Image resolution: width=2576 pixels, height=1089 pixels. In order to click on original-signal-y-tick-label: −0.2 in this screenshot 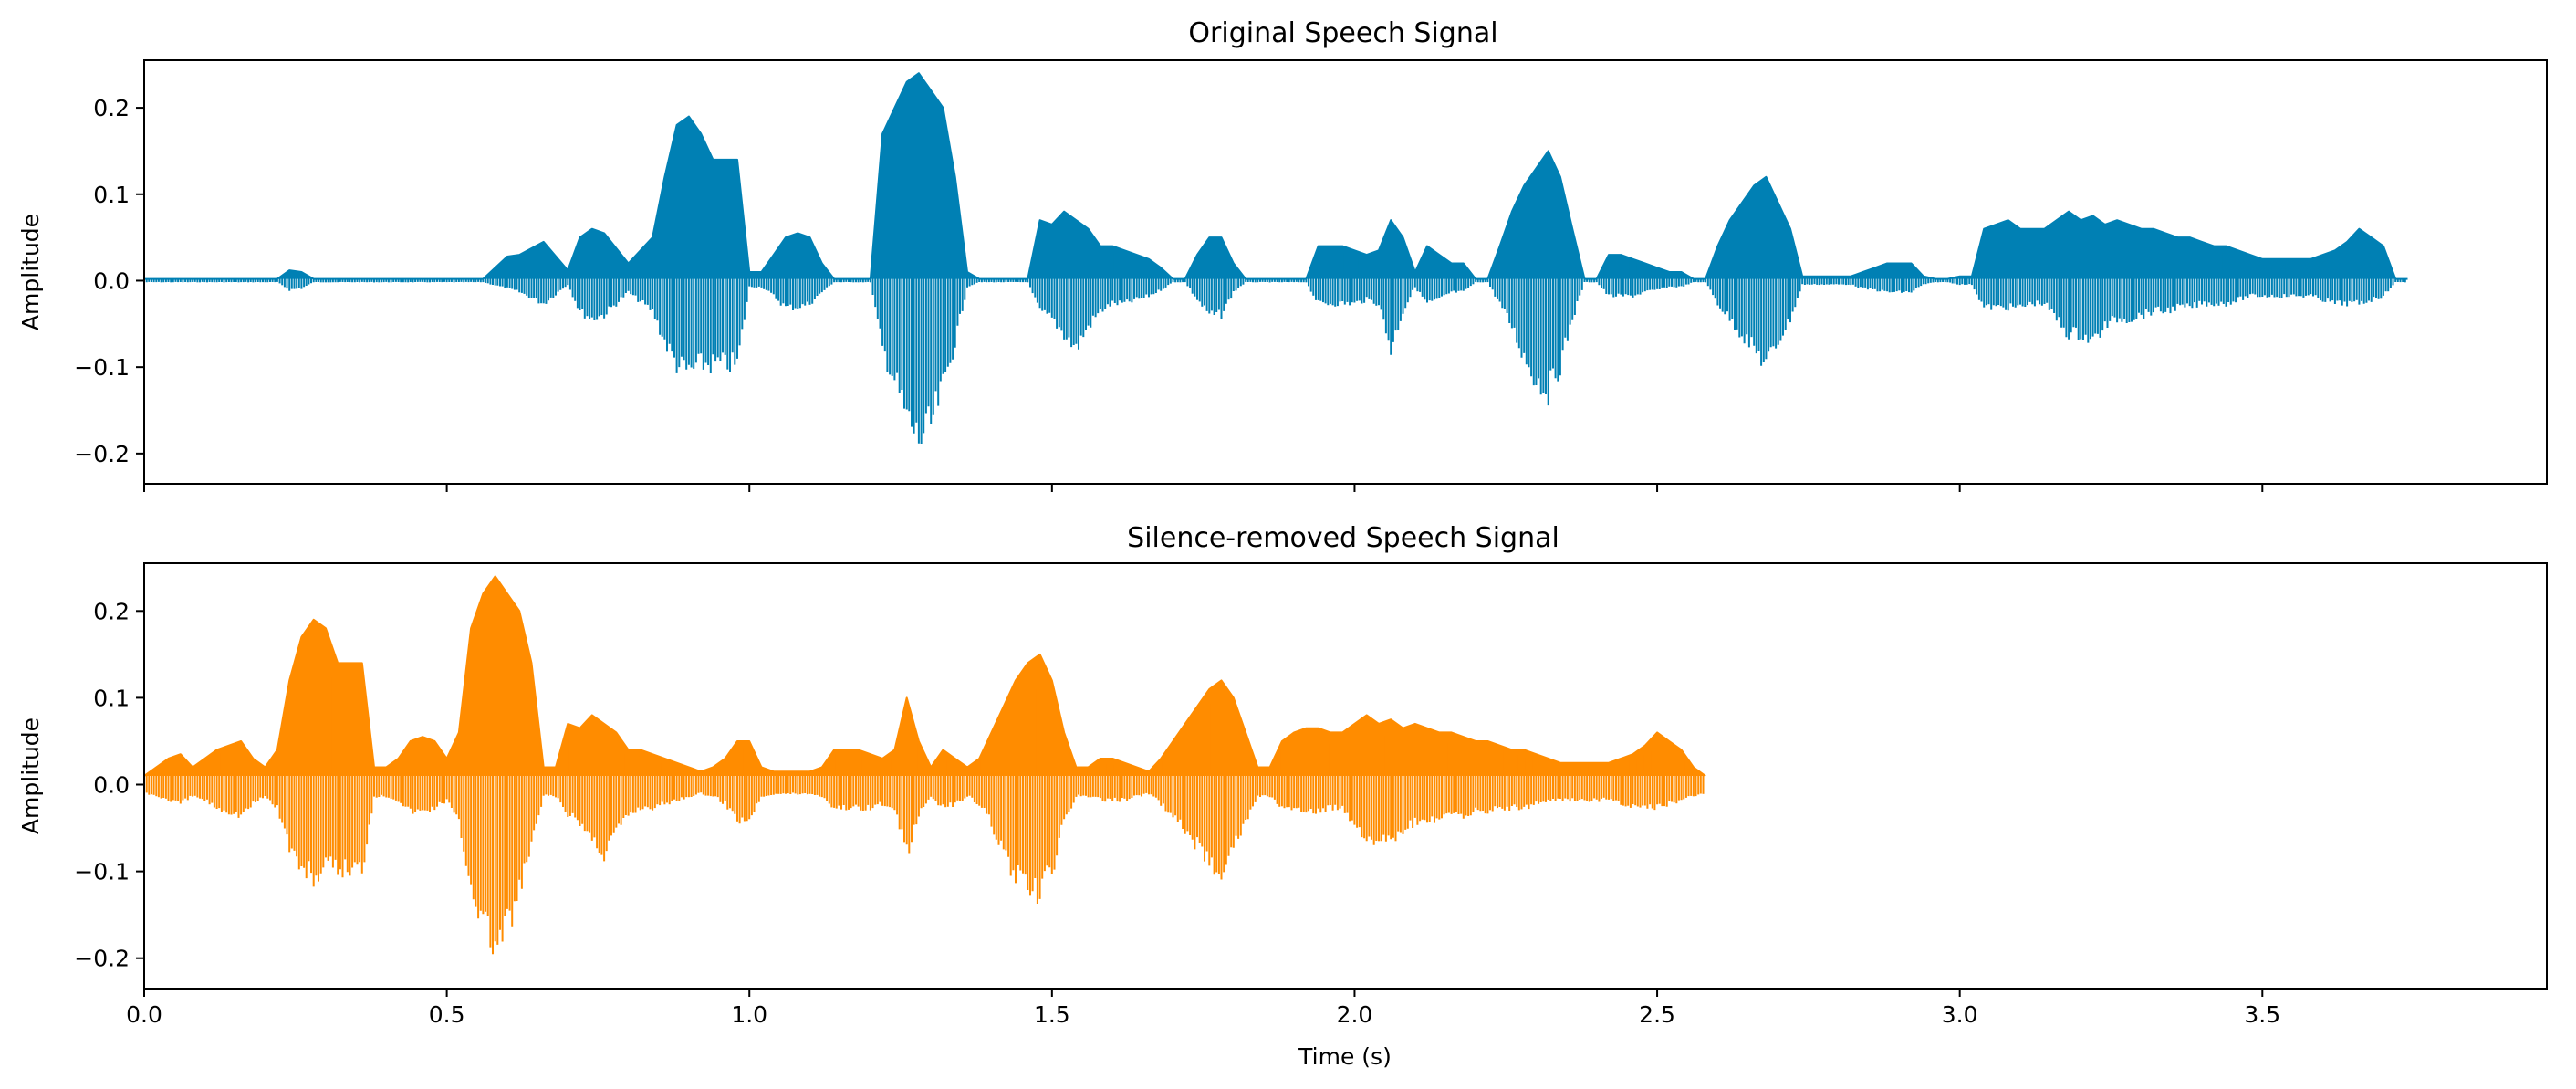, I will do `click(102, 454)`.